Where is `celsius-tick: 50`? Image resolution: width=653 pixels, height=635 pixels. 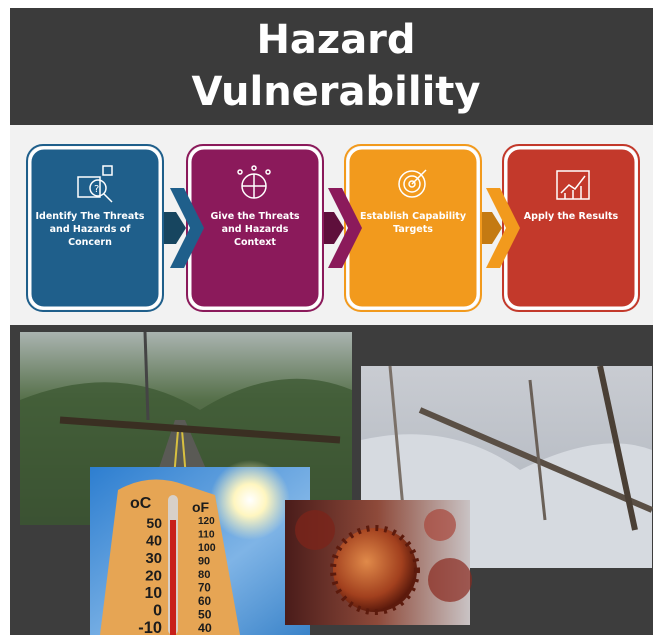
celsius-tick: 50 is located at coordinates (154, 523).